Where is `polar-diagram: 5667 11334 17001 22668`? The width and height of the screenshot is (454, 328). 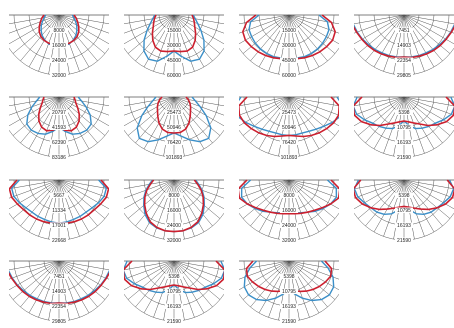
polar-diagram: 5667 11334 17001 22668 is located at coordinates (59, 211).